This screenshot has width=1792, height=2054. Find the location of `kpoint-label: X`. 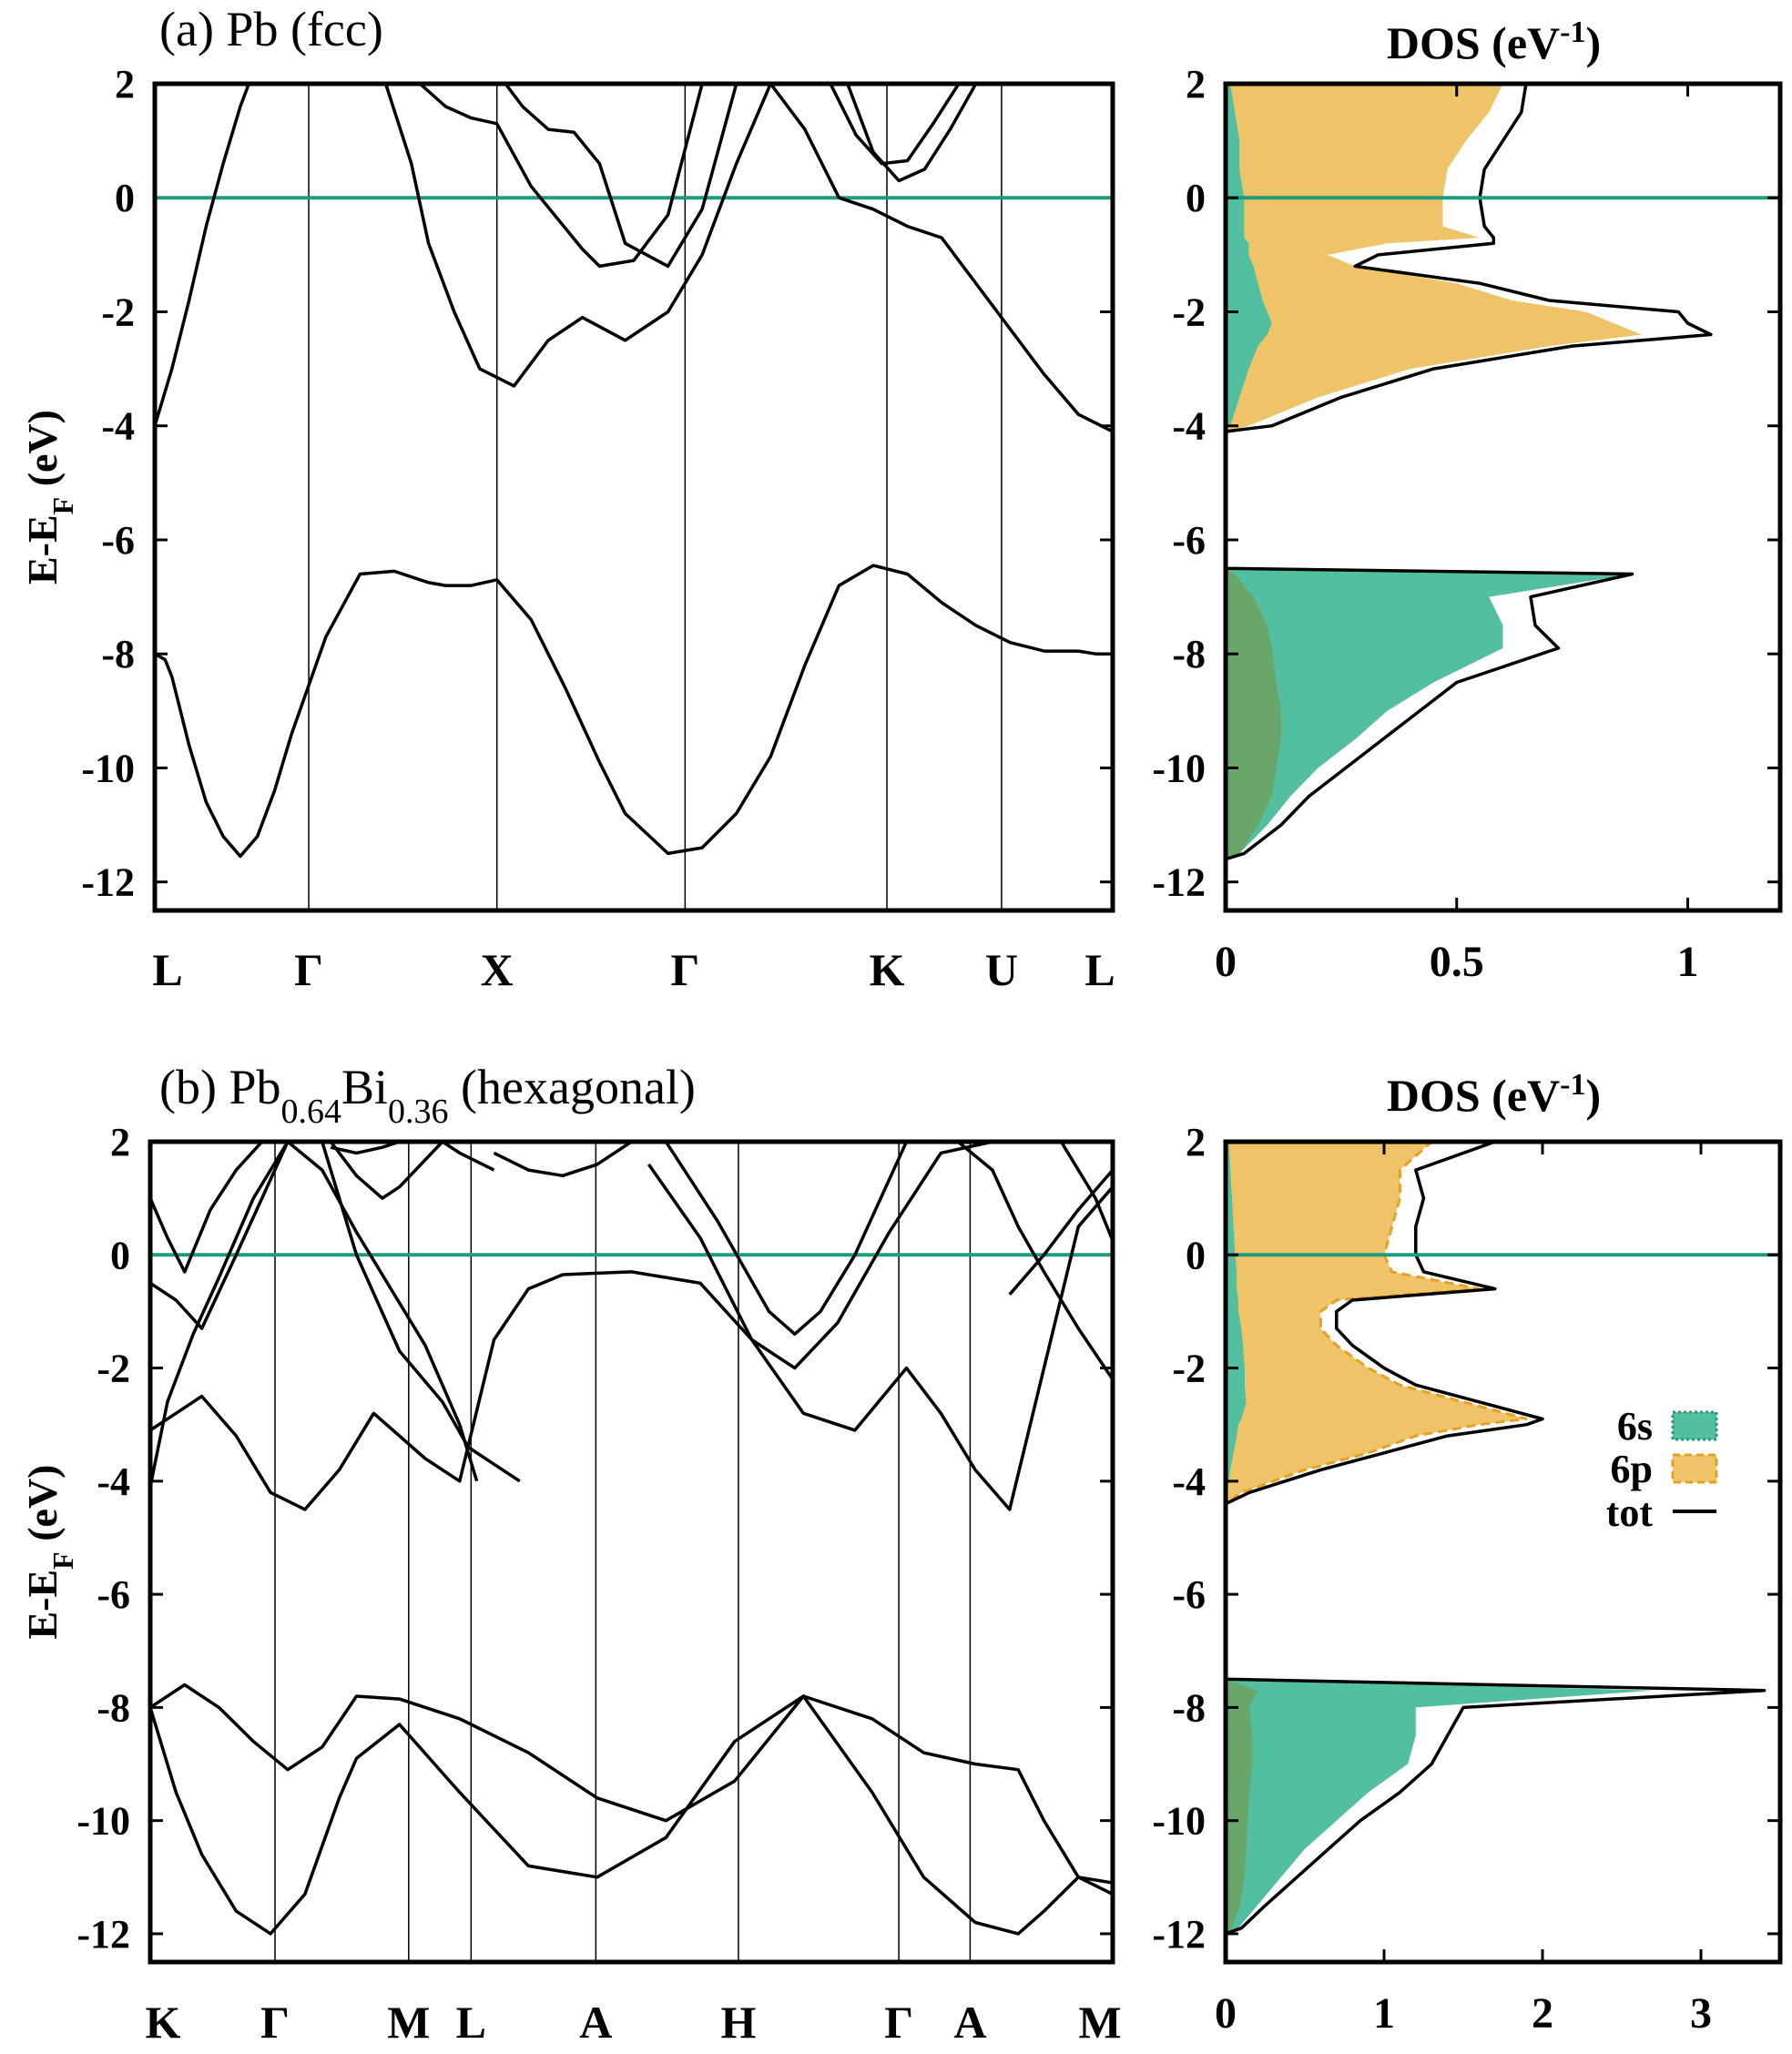

kpoint-label: X is located at coordinates (498, 969).